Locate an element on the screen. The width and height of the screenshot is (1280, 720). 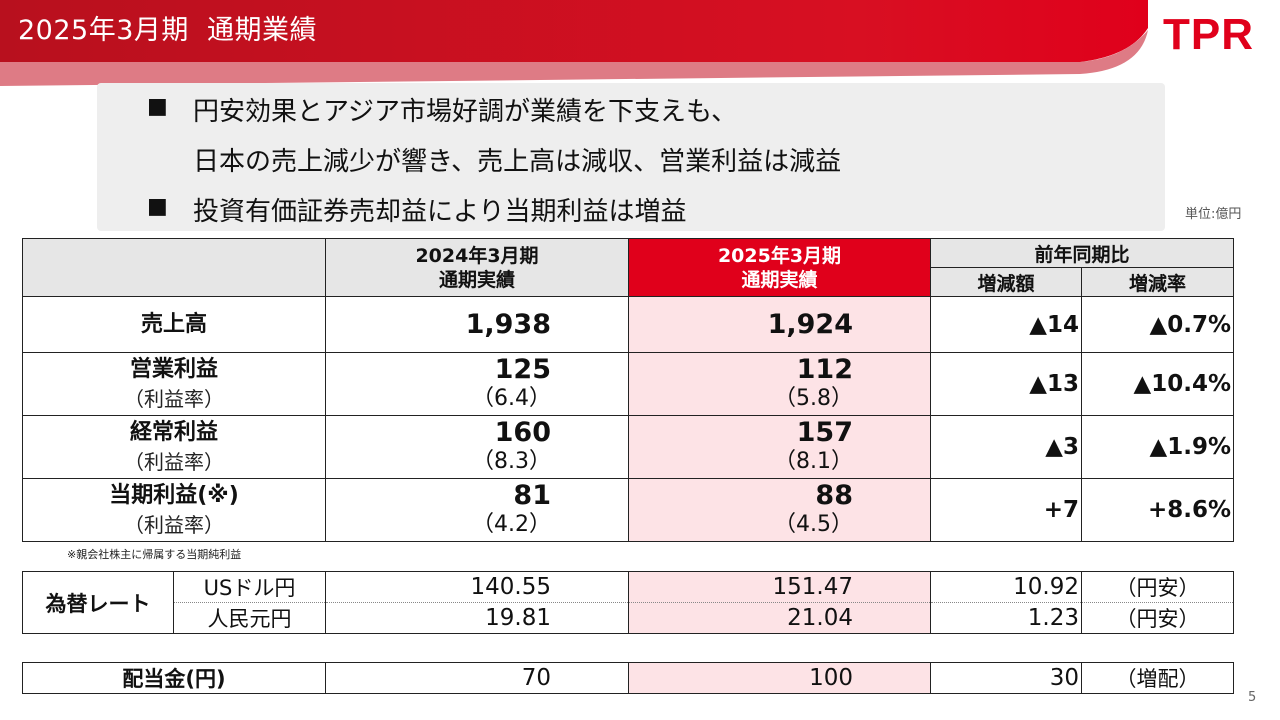
row-label: 当期利益(※) is located at coordinates (174, 495).